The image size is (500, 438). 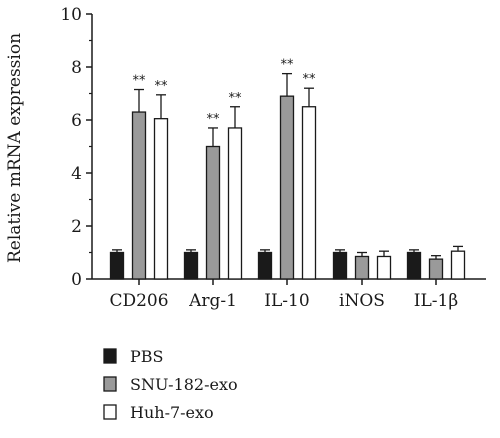 What do you see at coordinates (172, 412) in the screenshot?
I see `legend-label: Huh-7-exo` at bounding box center [172, 412].